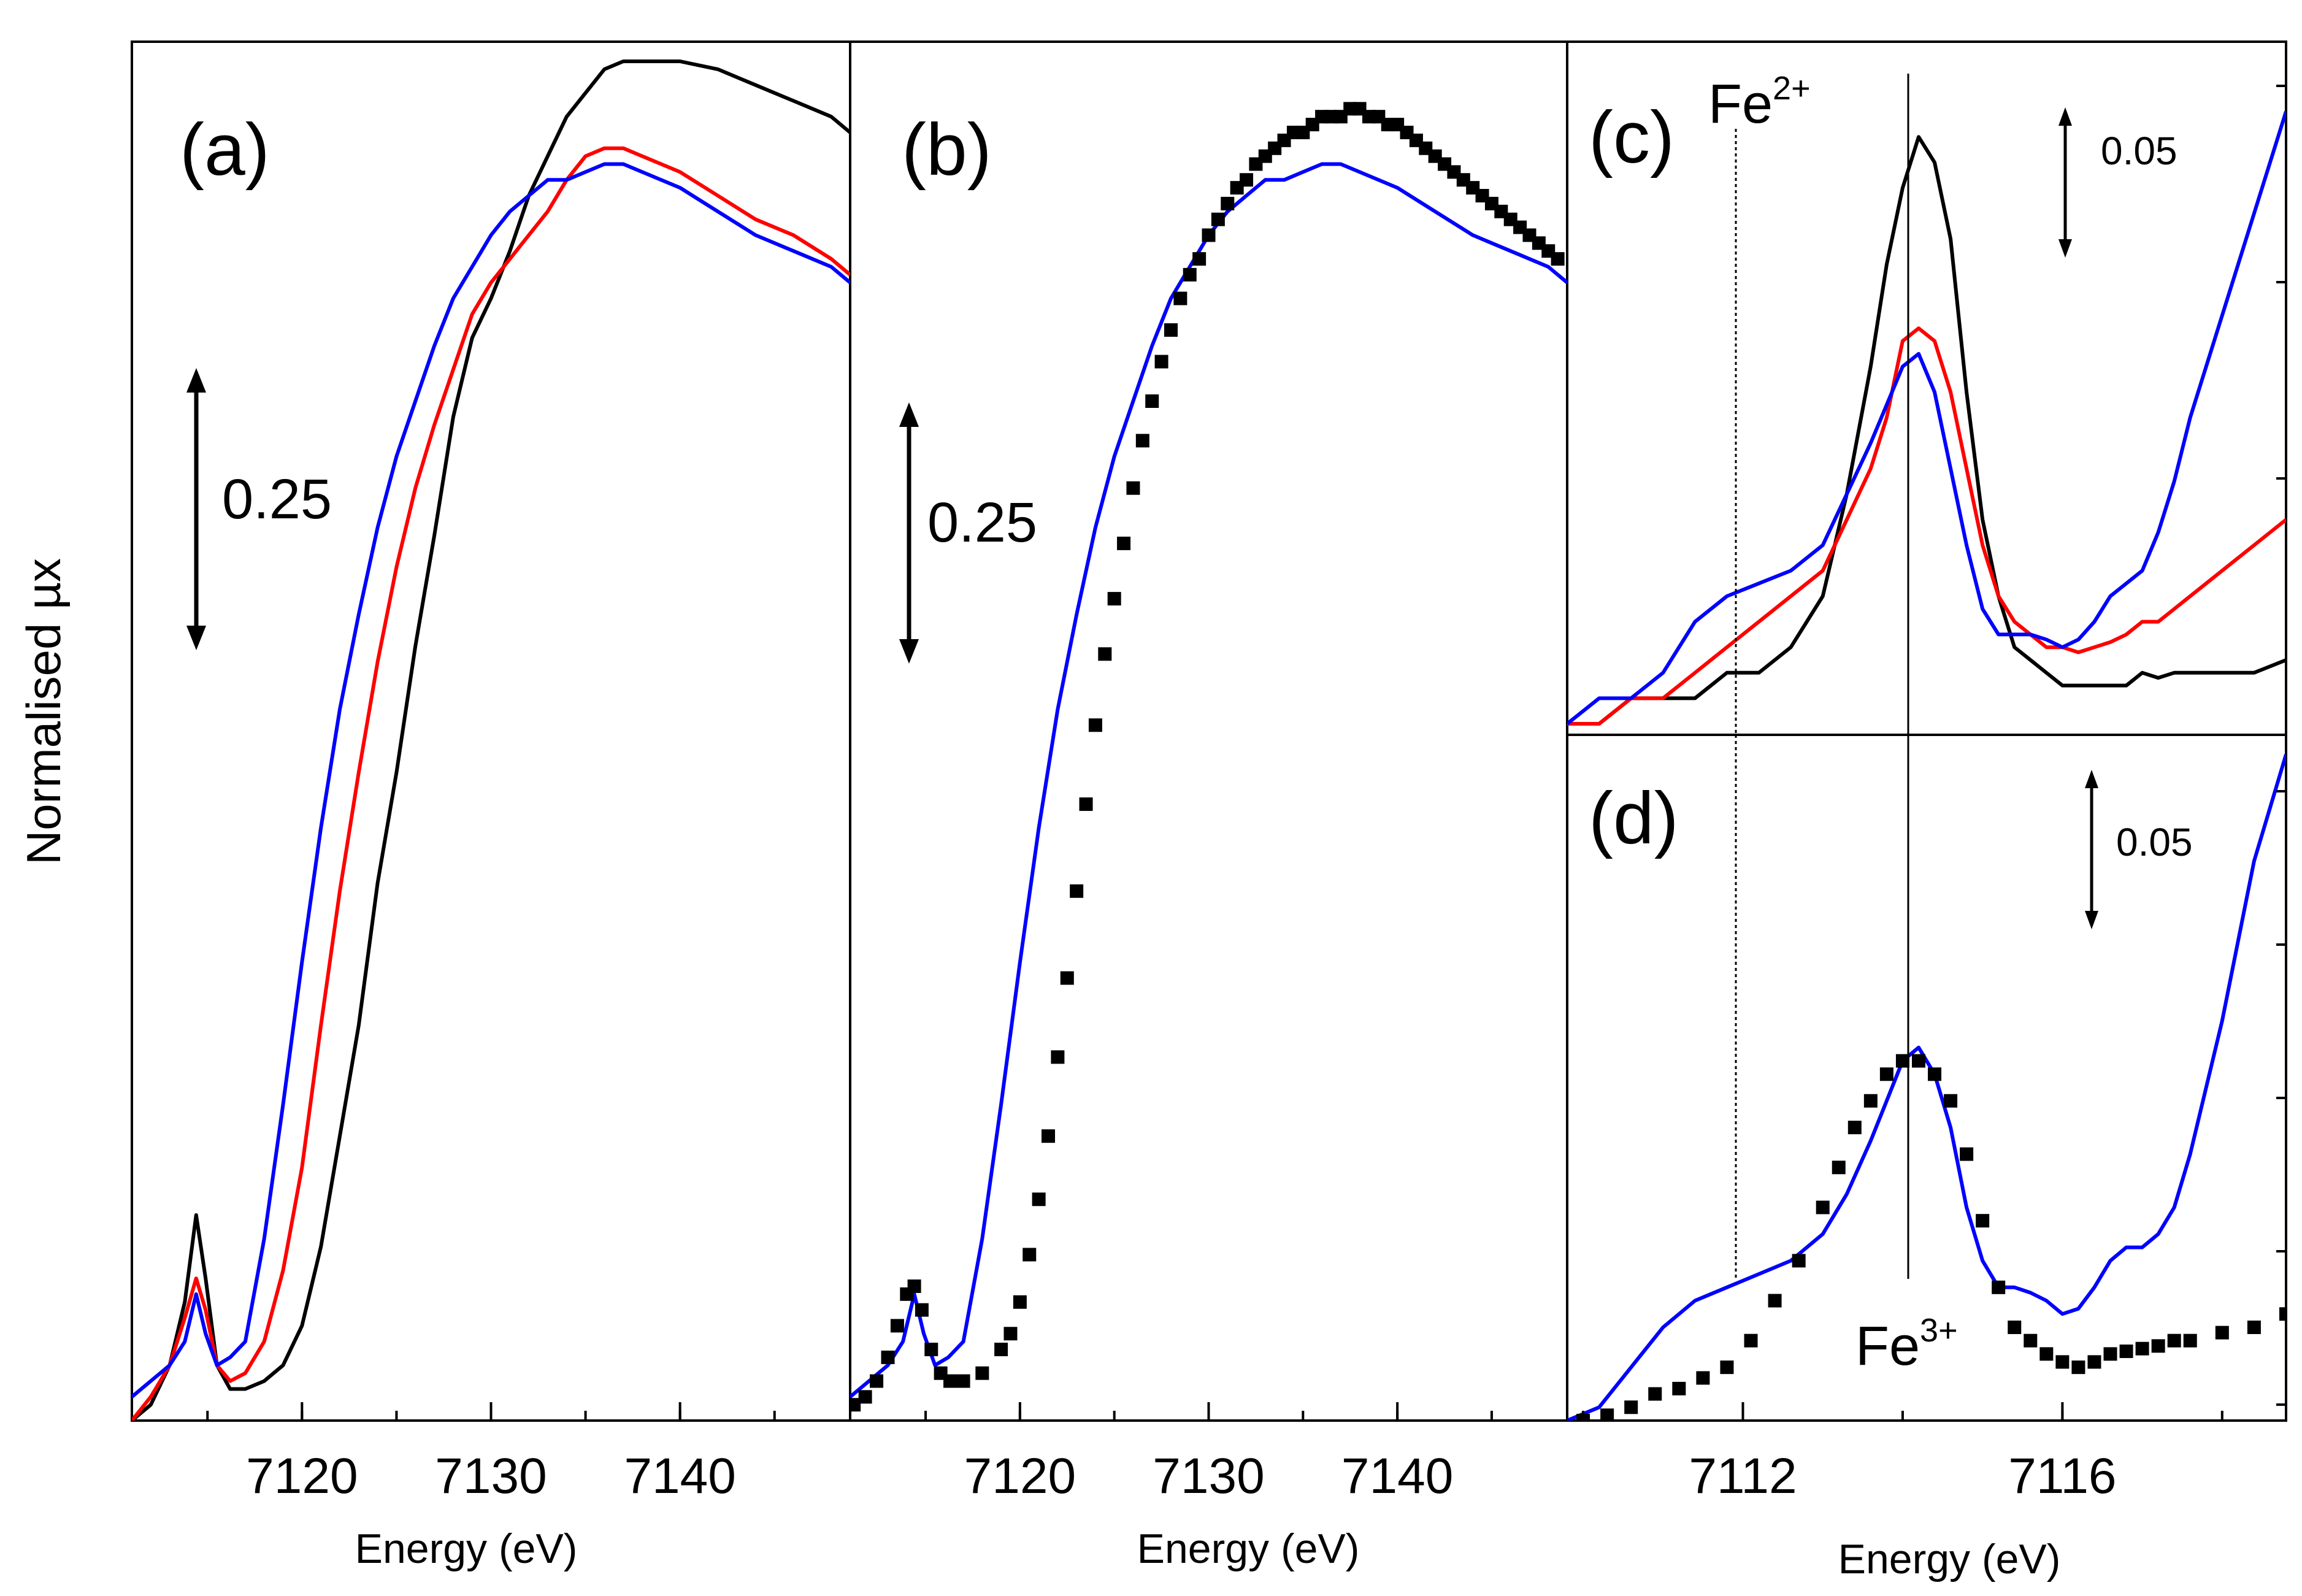  What do you see at coordinates (1939, 1330) in the screenshot?
I see `fe3-label-sup: 3+` at bounding box center [1939, 1330].